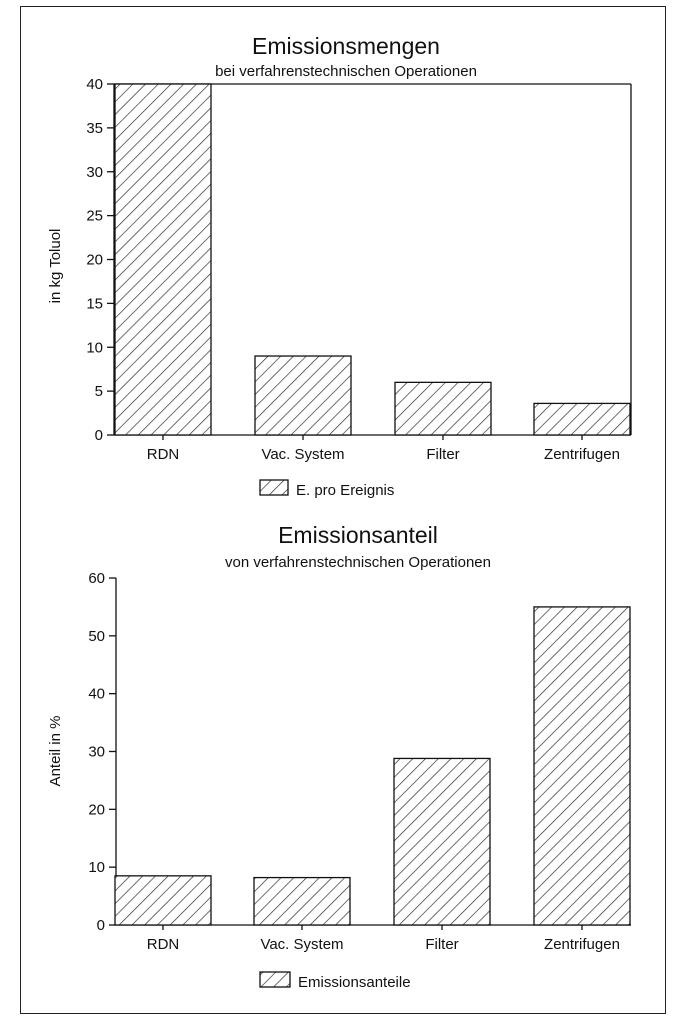  Describe the element at coordinates (582, 944) in the screenshot. I see `chart2-category-label: Zentrifugen` at that location.